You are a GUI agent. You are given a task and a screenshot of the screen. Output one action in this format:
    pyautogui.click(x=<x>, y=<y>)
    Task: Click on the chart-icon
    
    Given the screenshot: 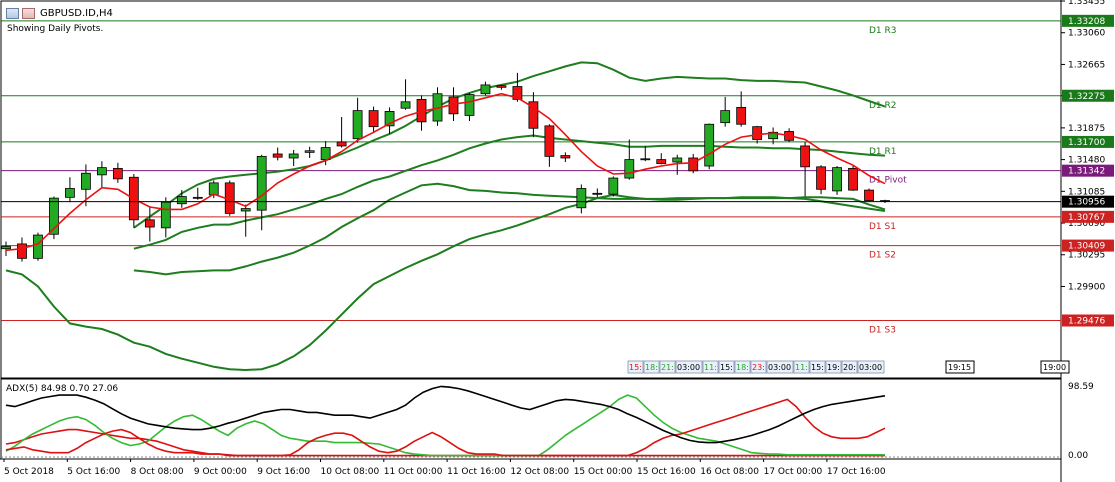 What is the action you would take?
    pyautogui.click(x=28, y=13)
    